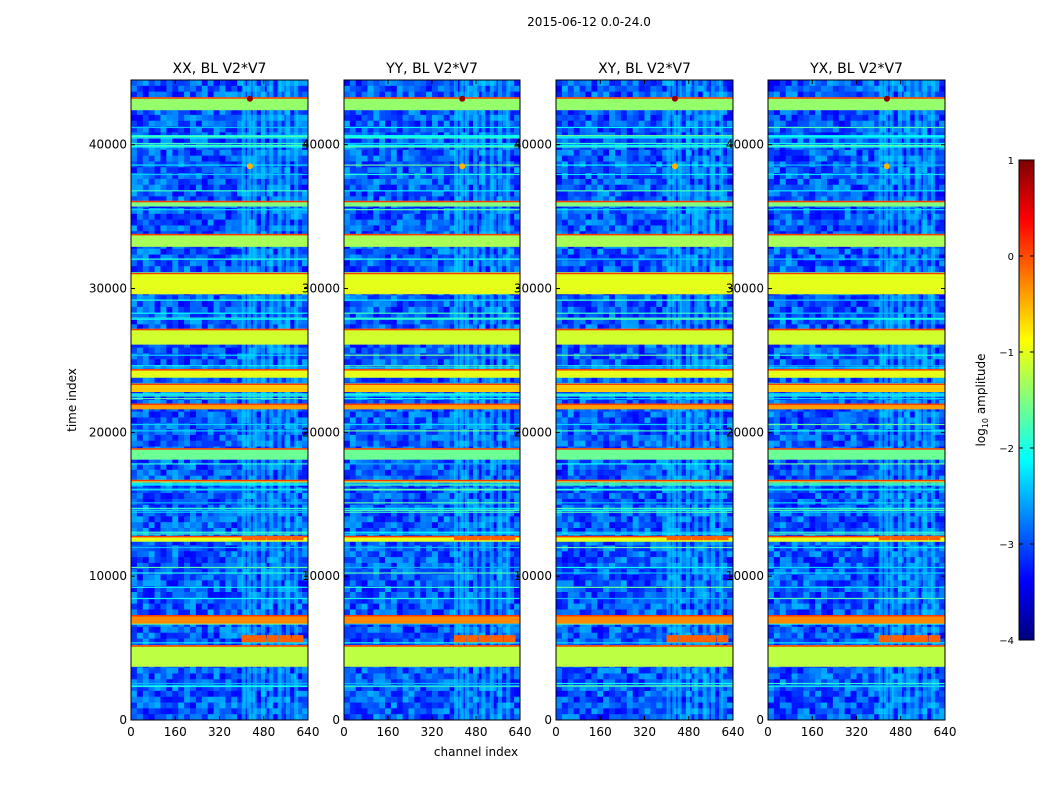 The width and height of the screenshot is (1050, 800). What do you see at coordinates (243, 400) in the screenshot?
I see `heatmap-column` at bounding box center [243, 400].